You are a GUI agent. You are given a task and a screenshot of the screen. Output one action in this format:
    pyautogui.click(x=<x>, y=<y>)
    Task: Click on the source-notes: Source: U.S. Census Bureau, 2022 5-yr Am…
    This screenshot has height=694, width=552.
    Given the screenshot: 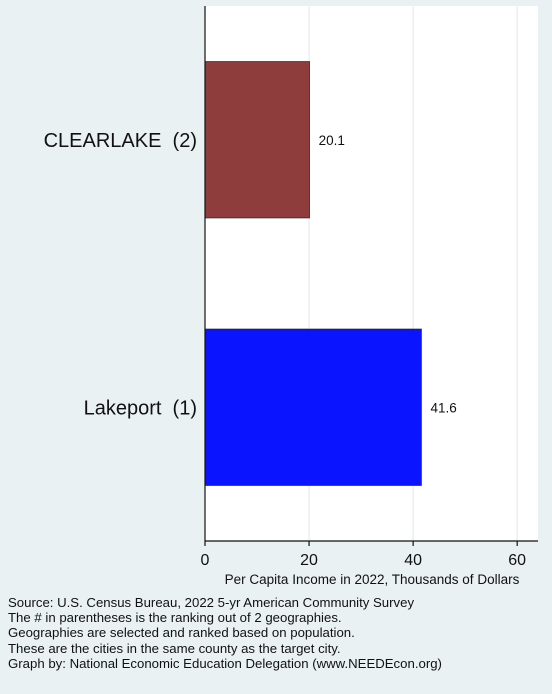 What is the action you would take?
    pyautogui.click(x=225, y=633)
    